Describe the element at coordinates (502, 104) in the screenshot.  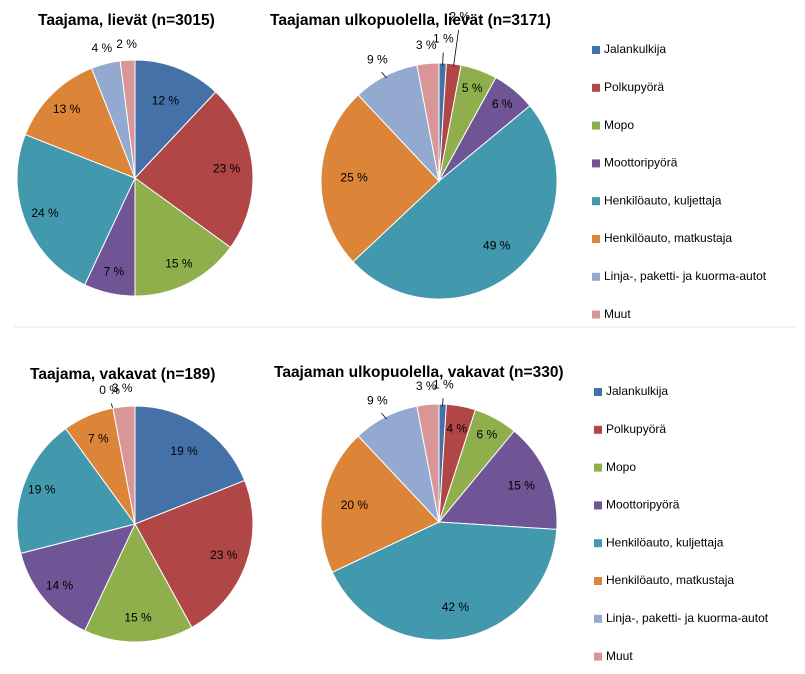
I see `data-label-moottoripyora: 6 %` at that location.